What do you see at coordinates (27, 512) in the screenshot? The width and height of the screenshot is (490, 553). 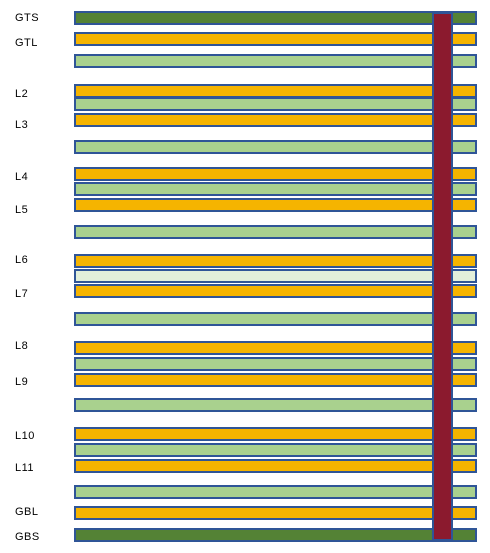 I see `label-gbl: GBL` at bounding box center [27, 512].